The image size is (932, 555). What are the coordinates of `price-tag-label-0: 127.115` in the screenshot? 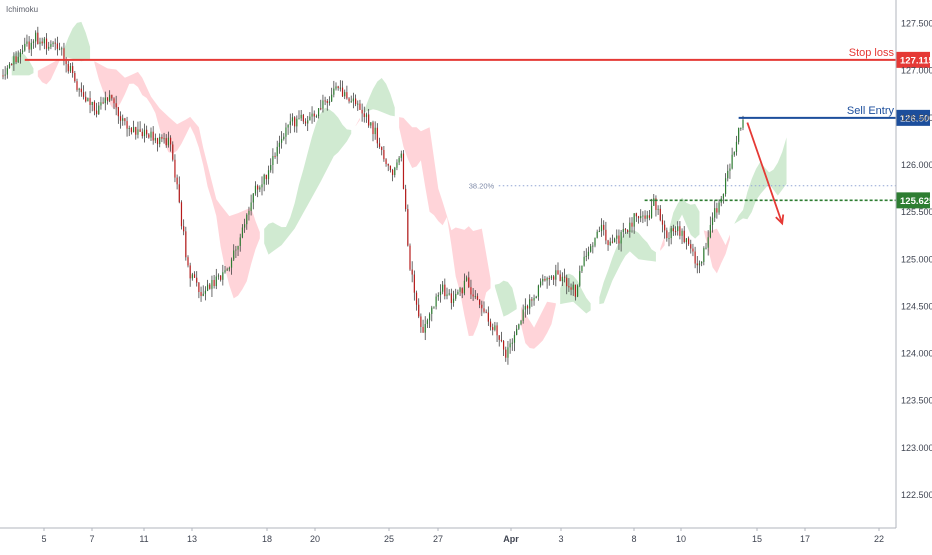 It's located at (916, 60).